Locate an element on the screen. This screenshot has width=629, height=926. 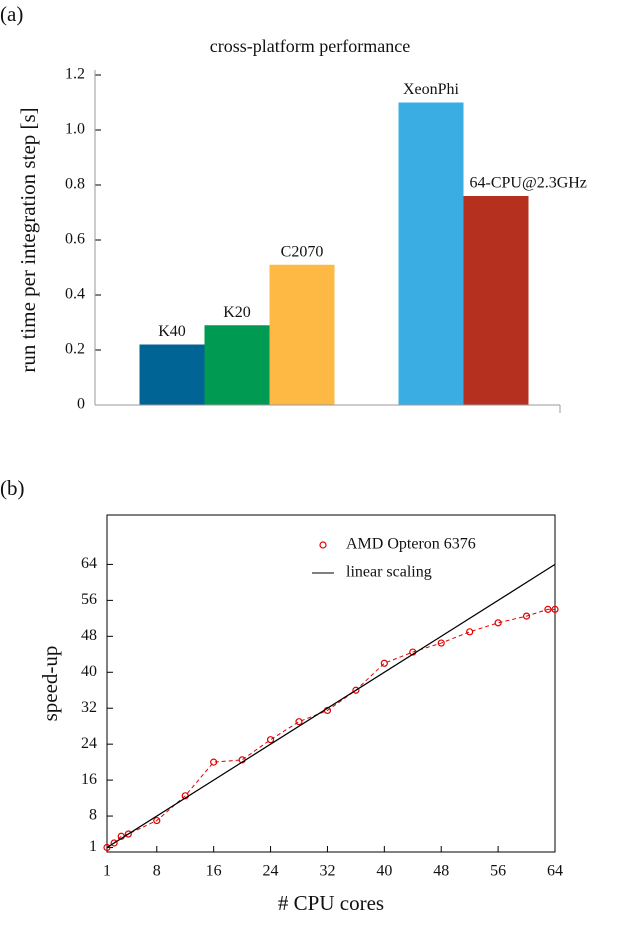
chart-title: cross-platform performance is located at coordinates (310, 46).